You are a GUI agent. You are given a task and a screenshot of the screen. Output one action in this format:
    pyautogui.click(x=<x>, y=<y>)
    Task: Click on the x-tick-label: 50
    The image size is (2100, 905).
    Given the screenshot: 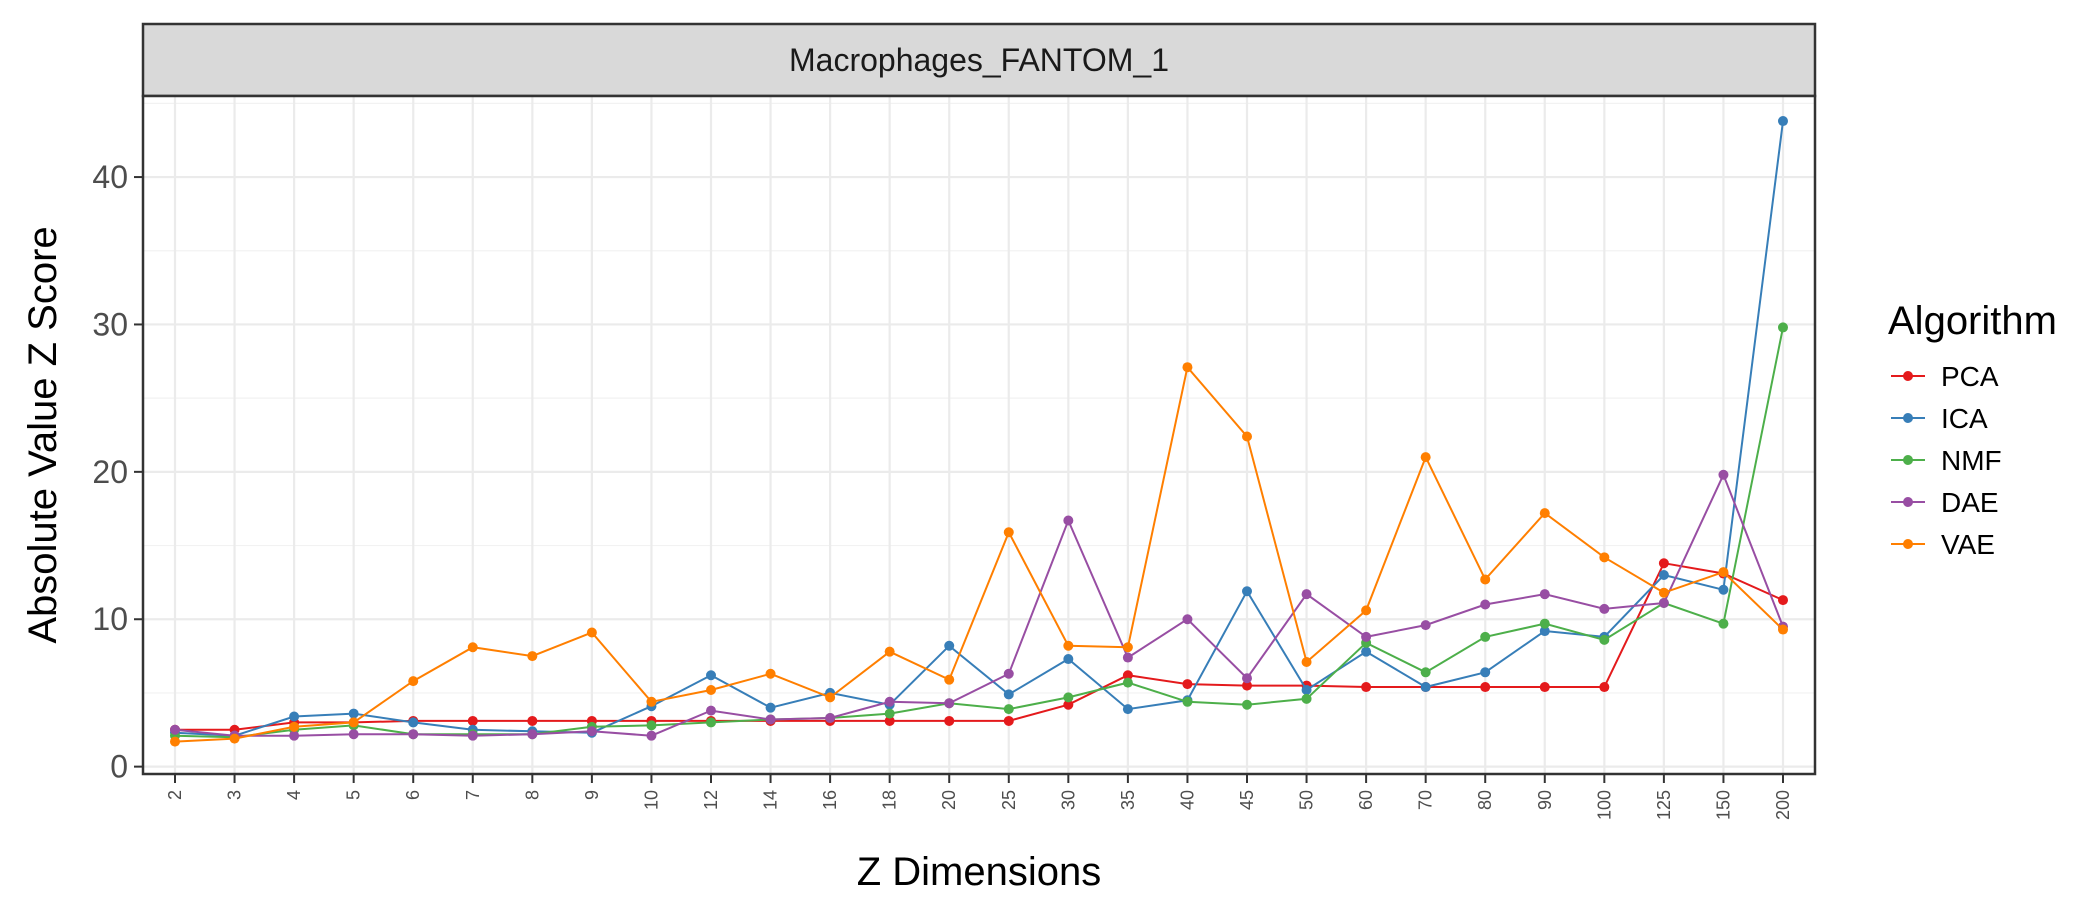 What is the action you would take?
    pyautogui.click(x=1307, y=800)
    